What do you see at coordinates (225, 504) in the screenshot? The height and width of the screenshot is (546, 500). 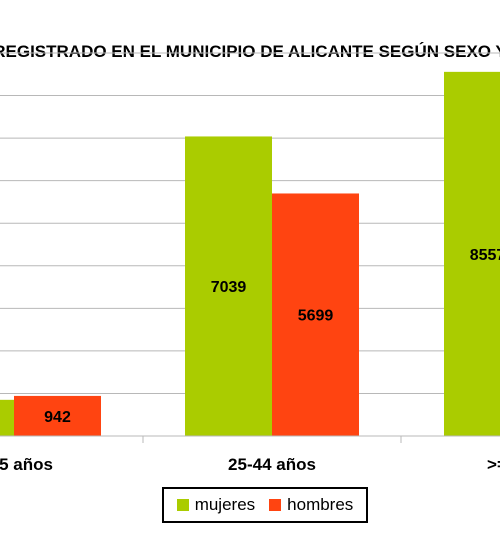 I see `legend-label-mujeres: mujeres` at bounding box center [225, 504].